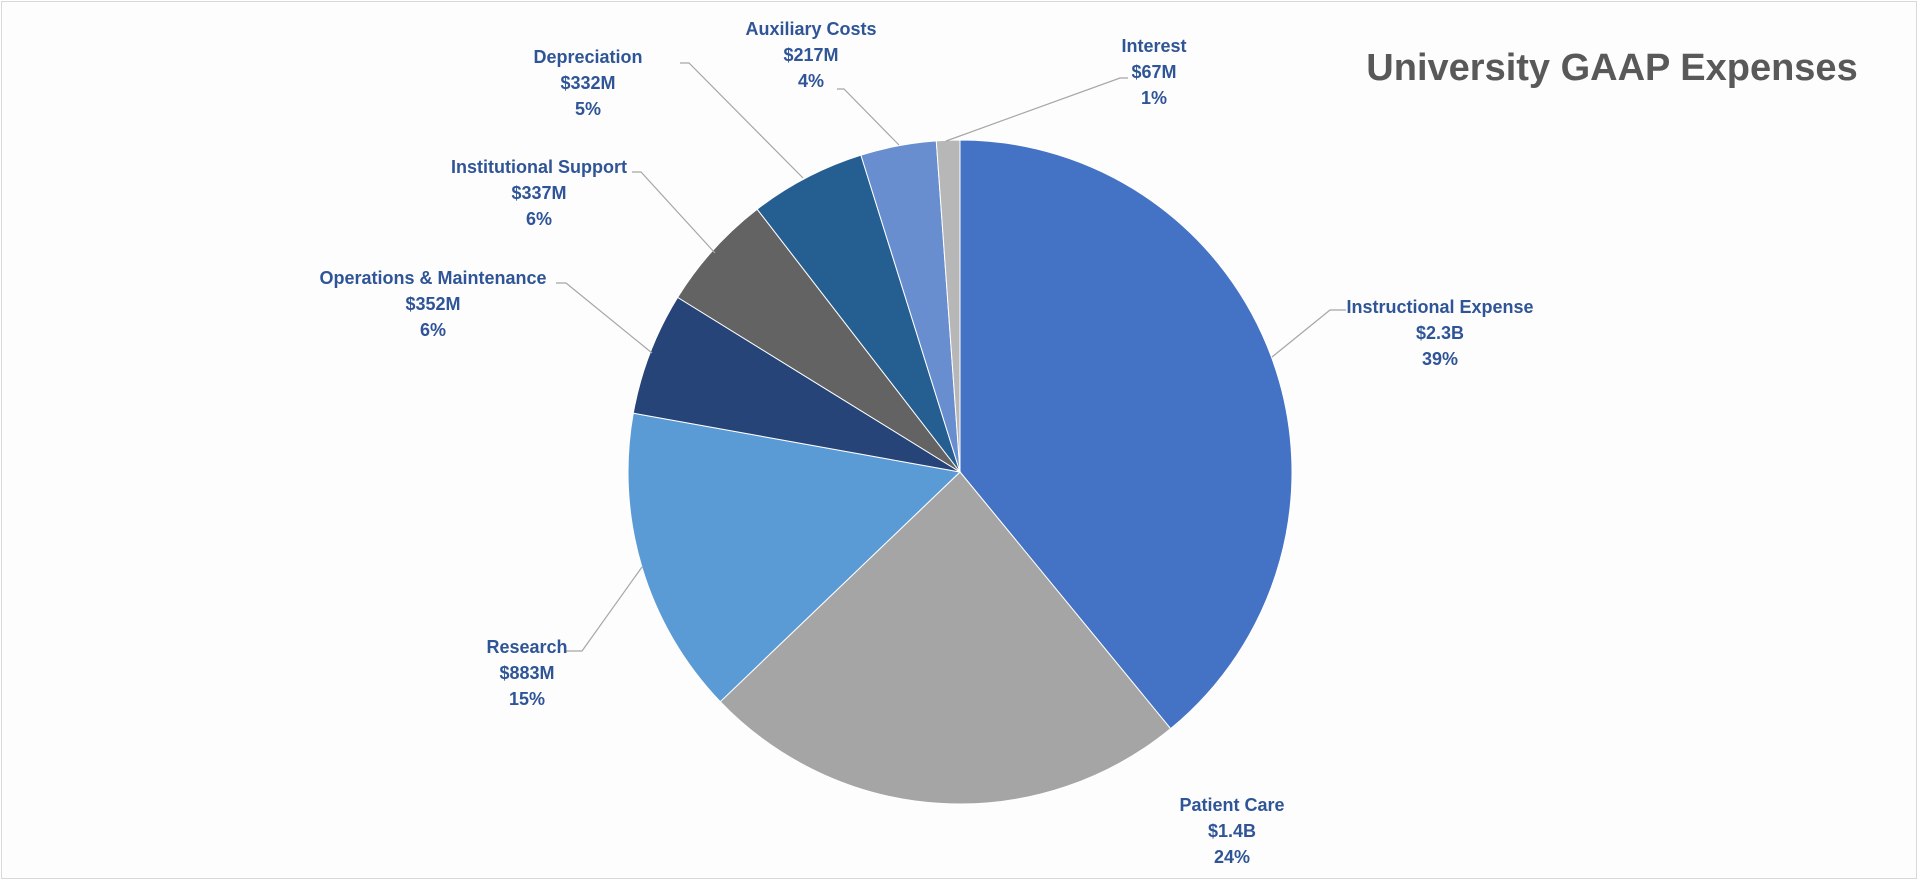  What do you see at coordinates (1440, 359) in the screenshot?
I see `data-label-percent: 39%` at bounding box center [1440, 359].